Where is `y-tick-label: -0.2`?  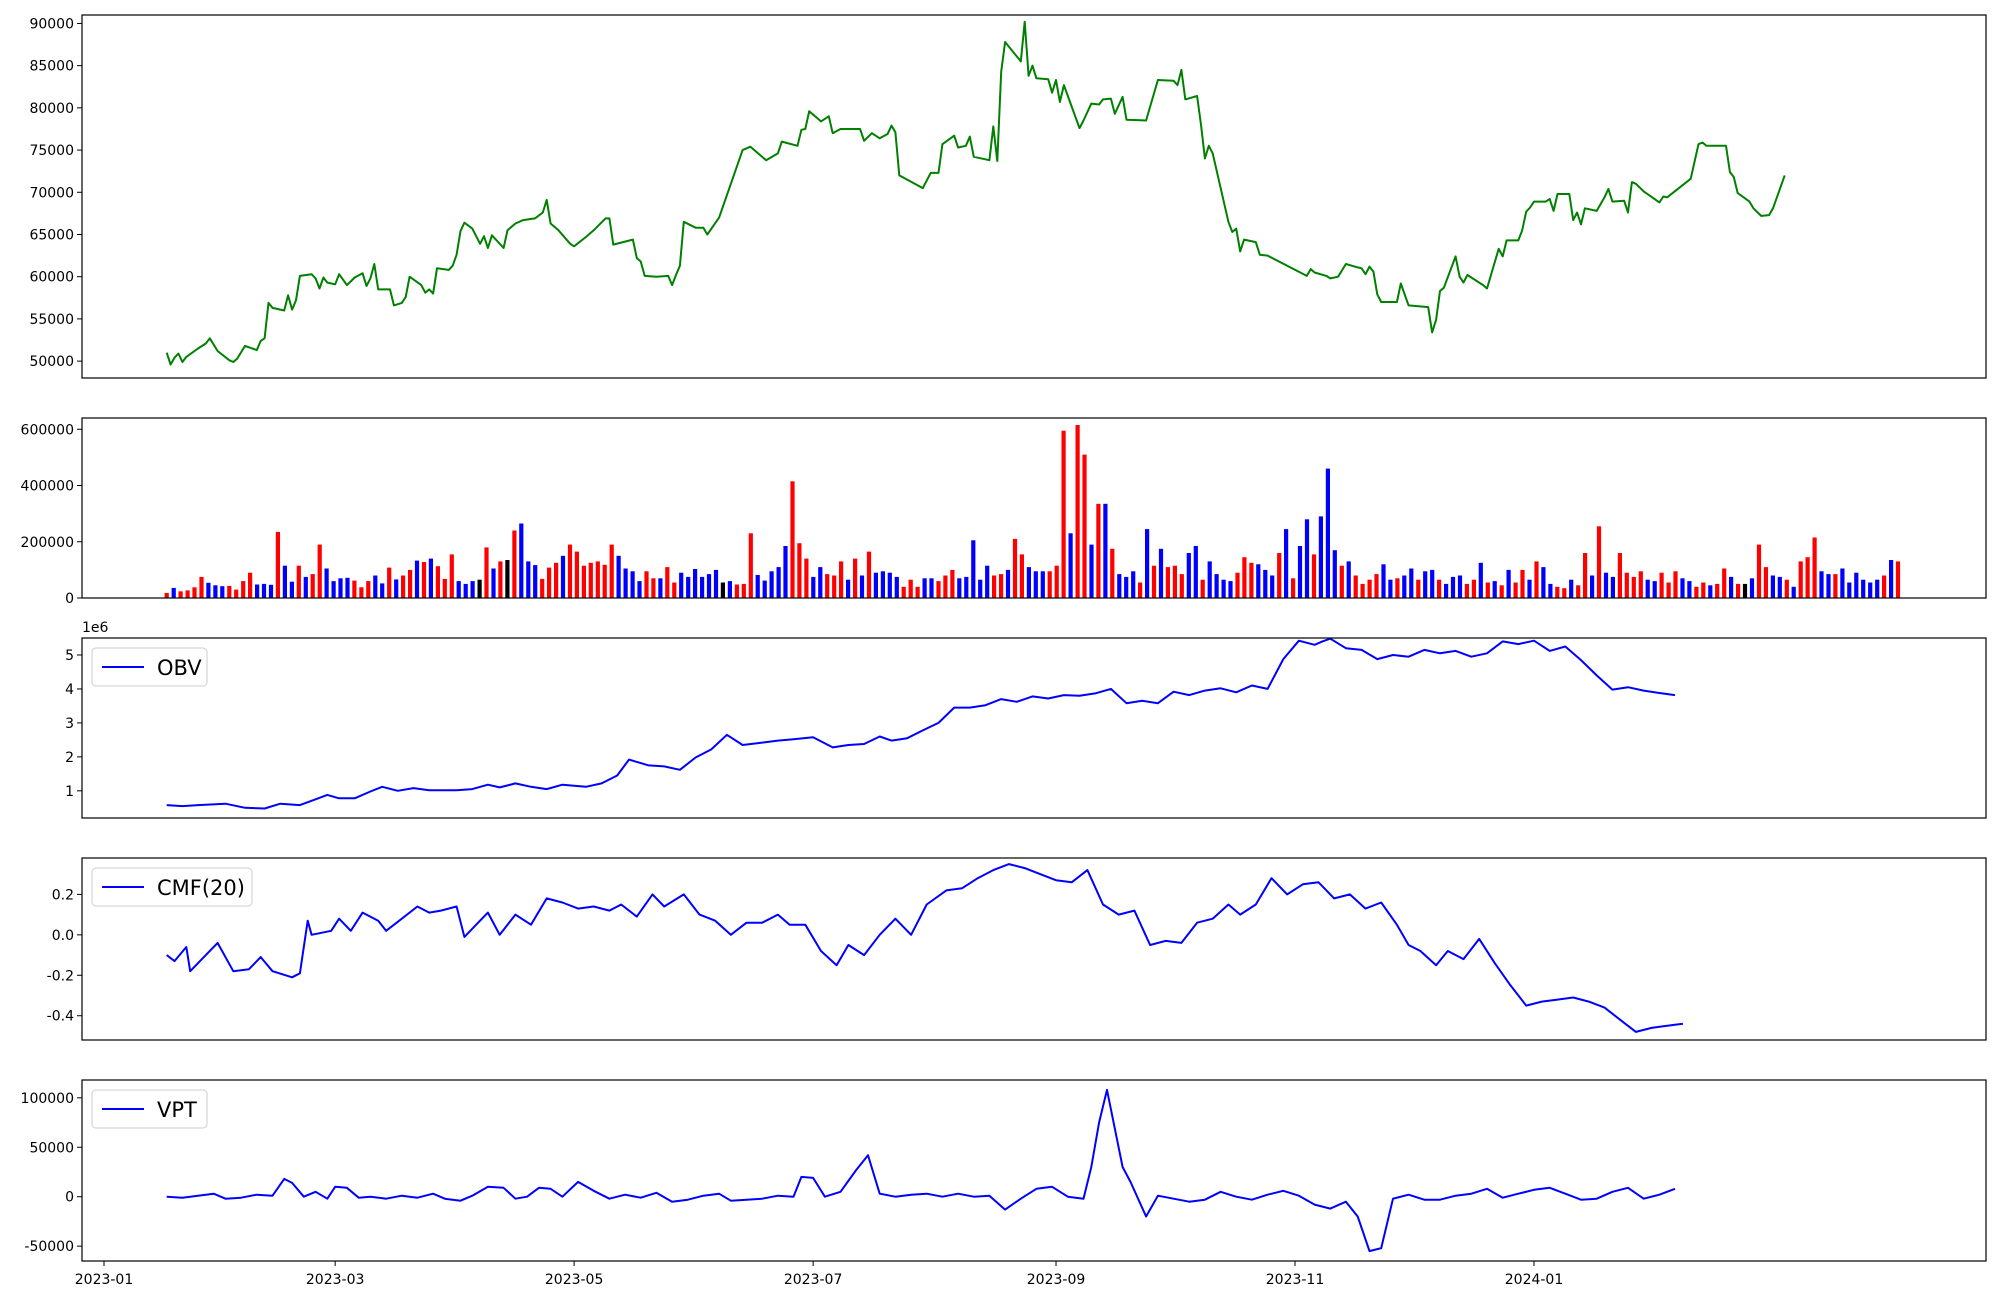 y-tick-label: -0.2 is located at coordinates (60, 976).